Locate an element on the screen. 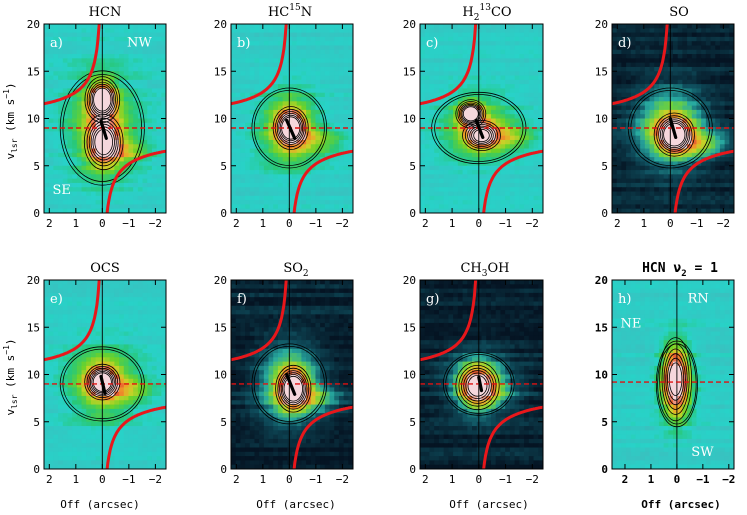 Image resolution: width=747 pixels, height=515 pixels. title-h213co-part2: CO is located at coordinates (501, 12).